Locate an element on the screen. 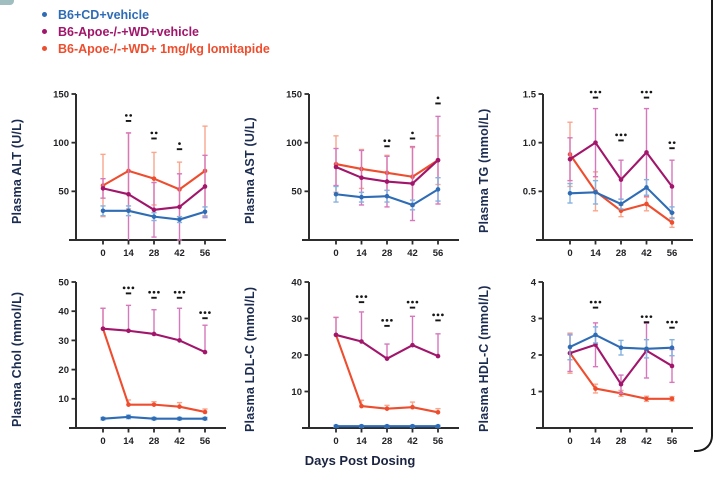 This screenshot has width=715, height=479. y-axis-label: Plasma ALT (U/L) is located at coordinates (17, 171).